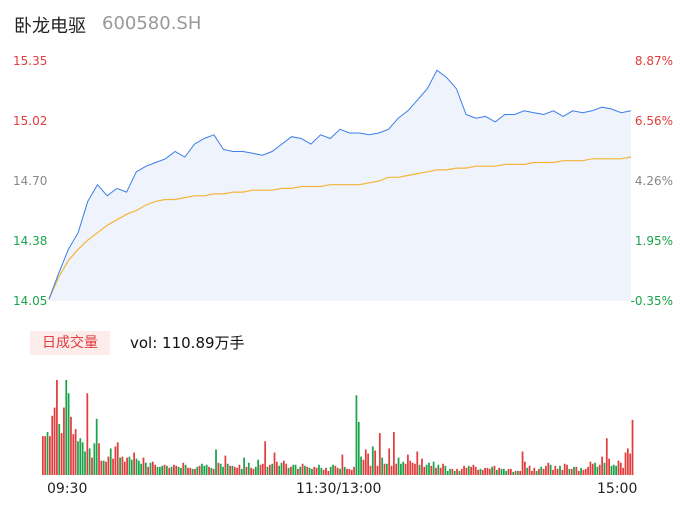 The image size is (686, 524). What do you see at coordinates (152, 23) in the screenshot?
I see `stock-code: 600580.SH` at bounding box center [152, 23].